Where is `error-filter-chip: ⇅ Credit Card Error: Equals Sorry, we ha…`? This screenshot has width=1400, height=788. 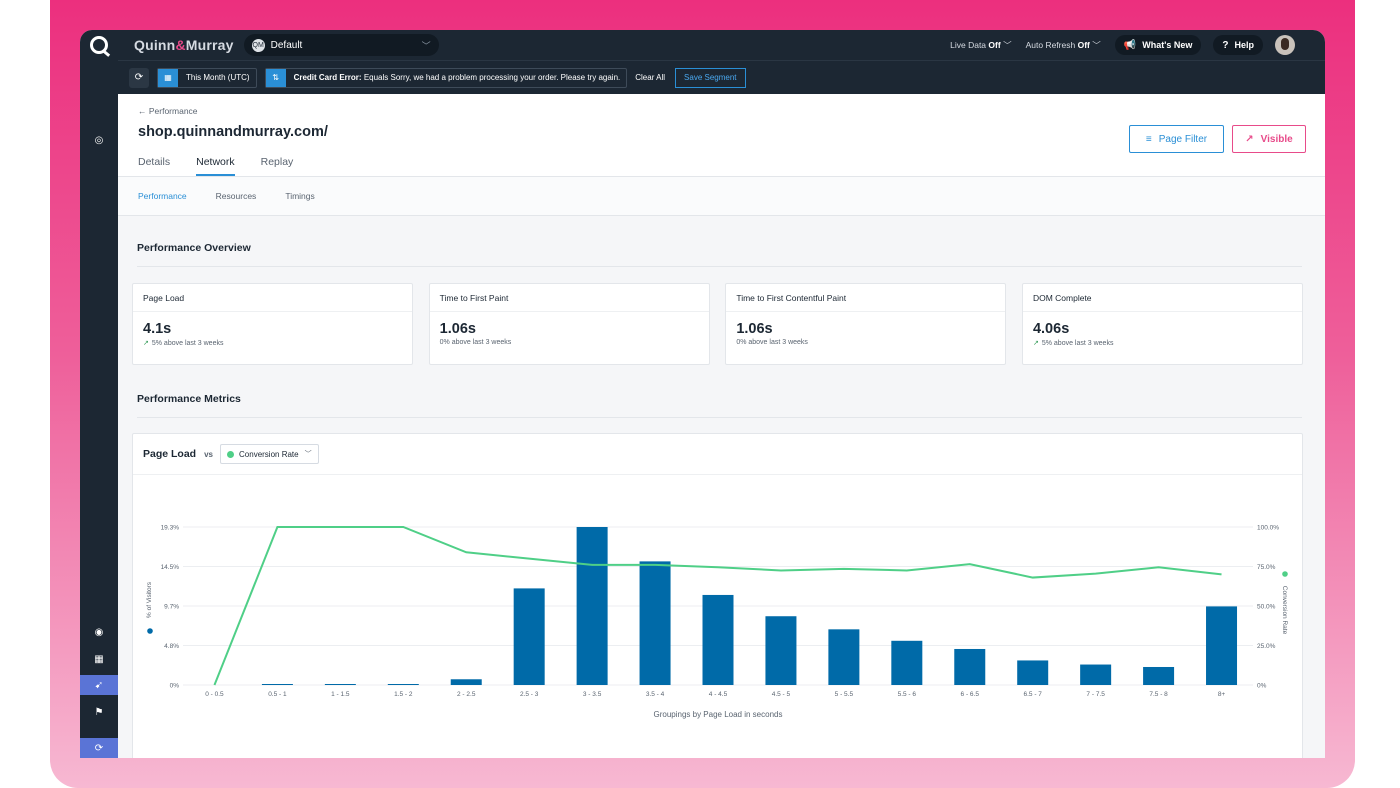
error-filter-chip: ⇅ Credit Card Error: Equals Sorry, we ha… is located at coordinates (446, 77).